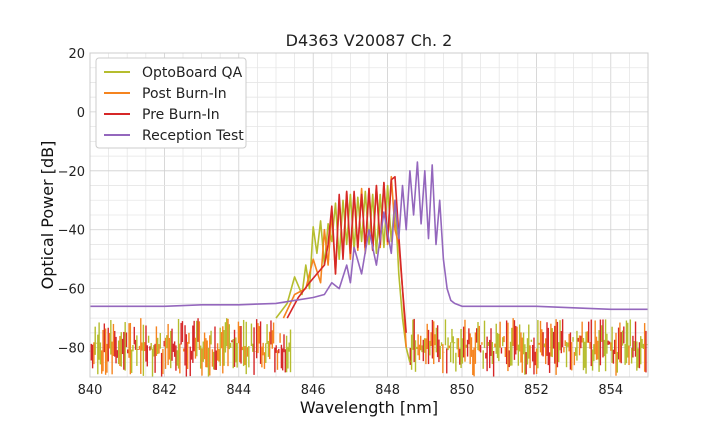  Describe the element at coordinates (238, 390) in the screenshot. I see `x-tick-label: 844` at that location.